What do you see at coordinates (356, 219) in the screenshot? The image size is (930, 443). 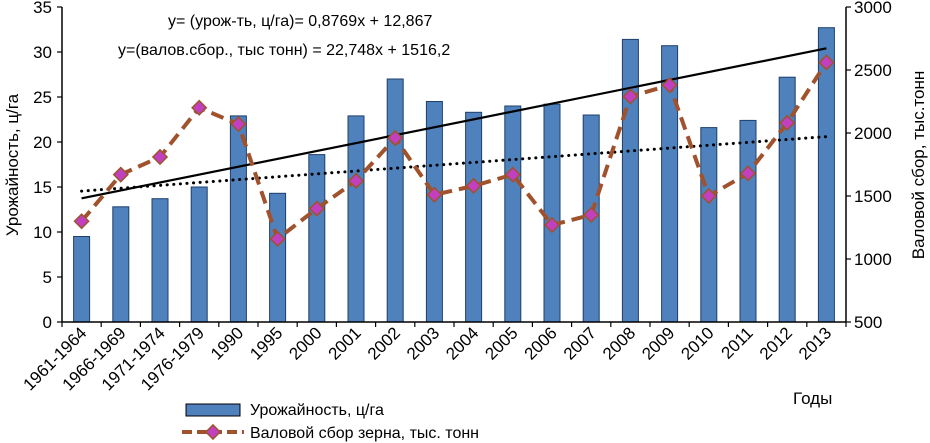 I see `bar-2001` at bounding box center [356, 219].